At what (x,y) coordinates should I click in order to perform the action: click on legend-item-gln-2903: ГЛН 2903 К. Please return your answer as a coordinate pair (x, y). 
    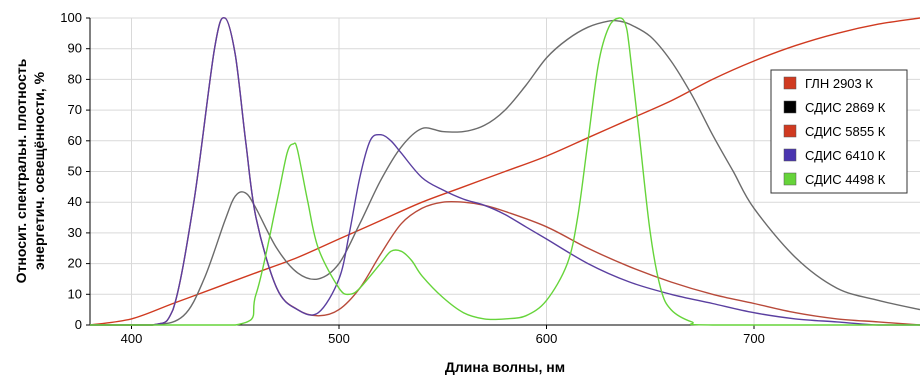
    Looking at the image, I should click on (828, 83).